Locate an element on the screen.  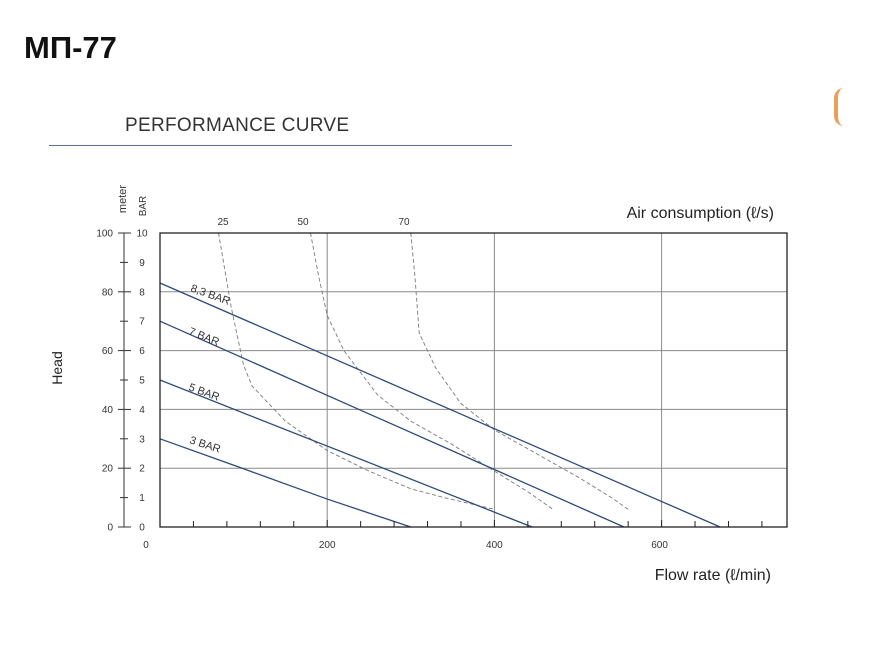
y-bar-tick-label: 9 is located at coordinates (142, 263).